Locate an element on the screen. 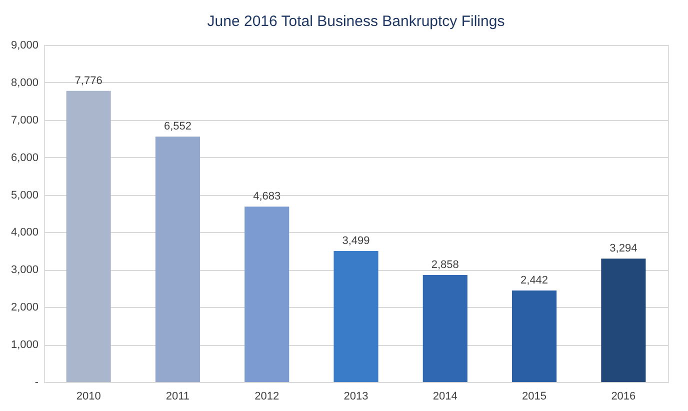 The image size is (688, 411). x-tick-label: 2010 is located at coordinates (88, 396).